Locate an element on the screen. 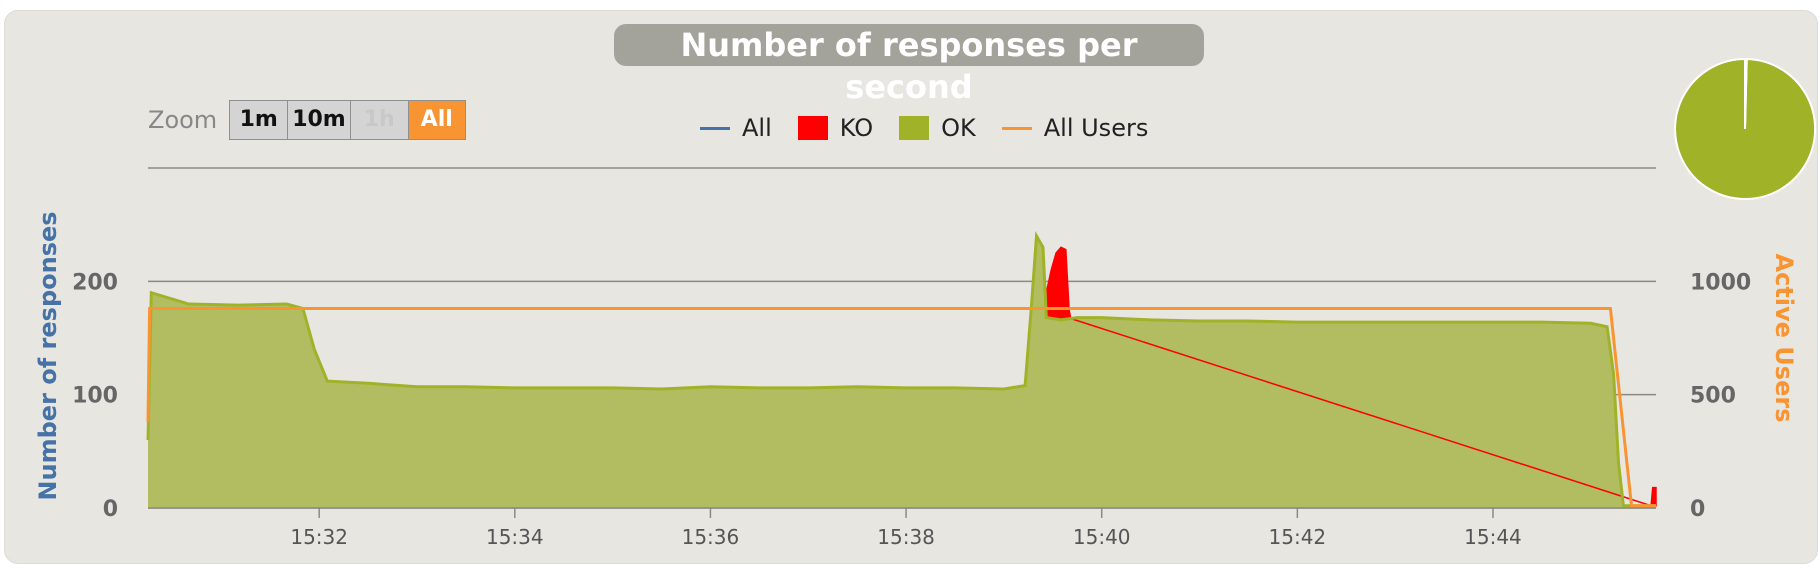 The height and width of the screenshot is (570, 1820). legend-item-ok: OK is located at coordinates (937, 128).